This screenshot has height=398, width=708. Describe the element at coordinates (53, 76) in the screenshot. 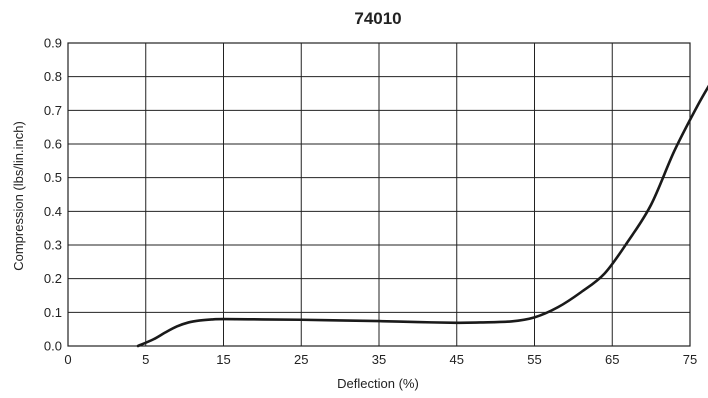

I see `y-tick-label: 0.8` at that location.